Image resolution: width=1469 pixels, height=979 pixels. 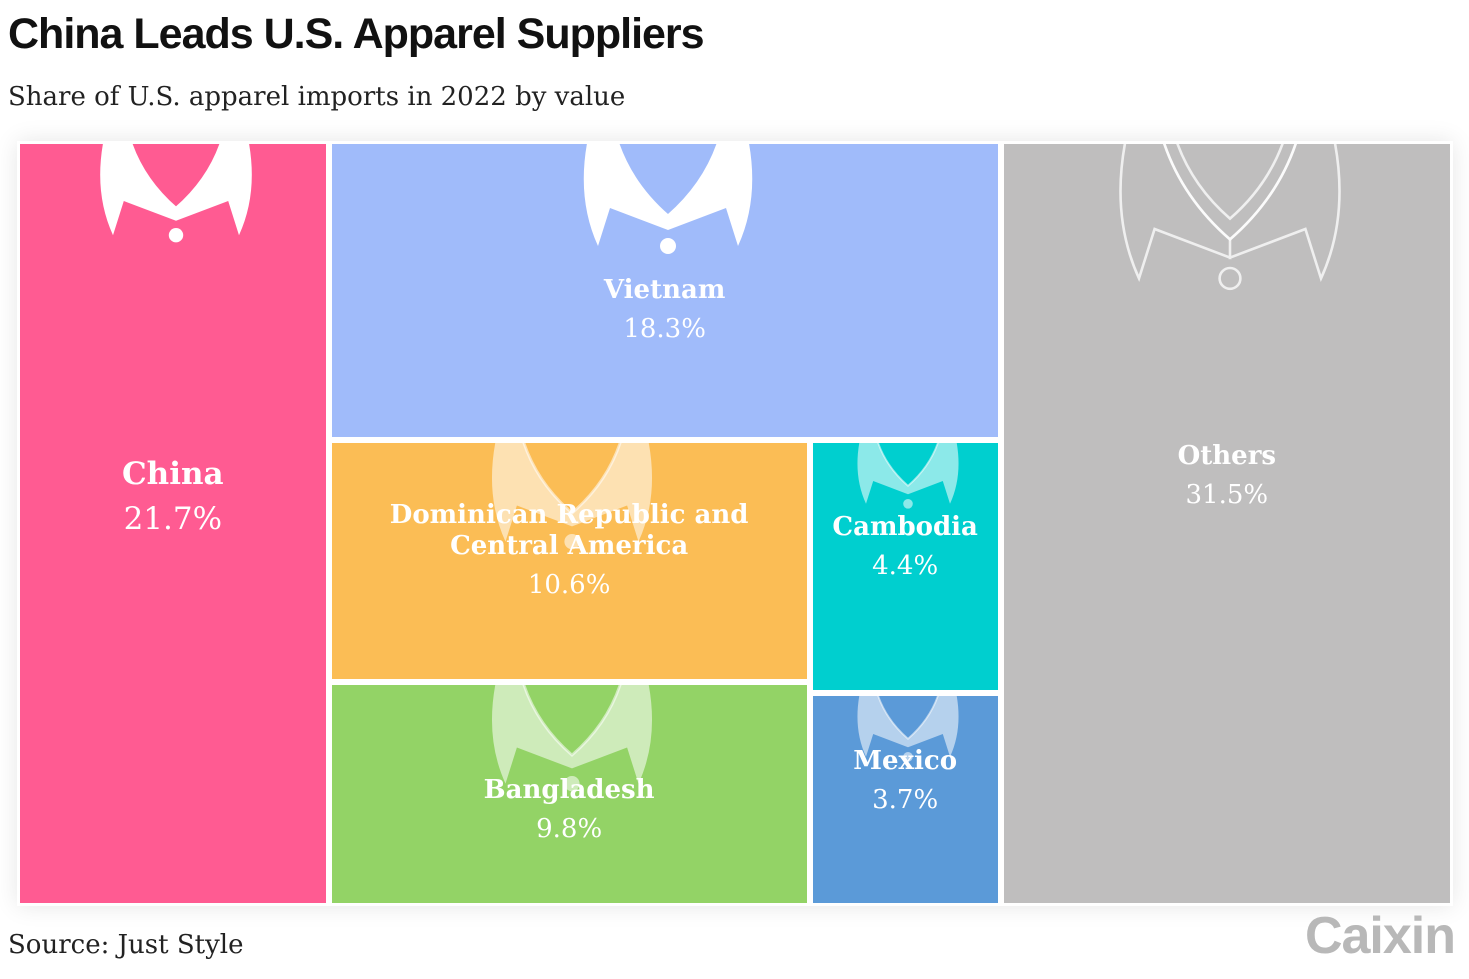 I want to click on tile-value: 18.3%, so click(x=664, y=328).